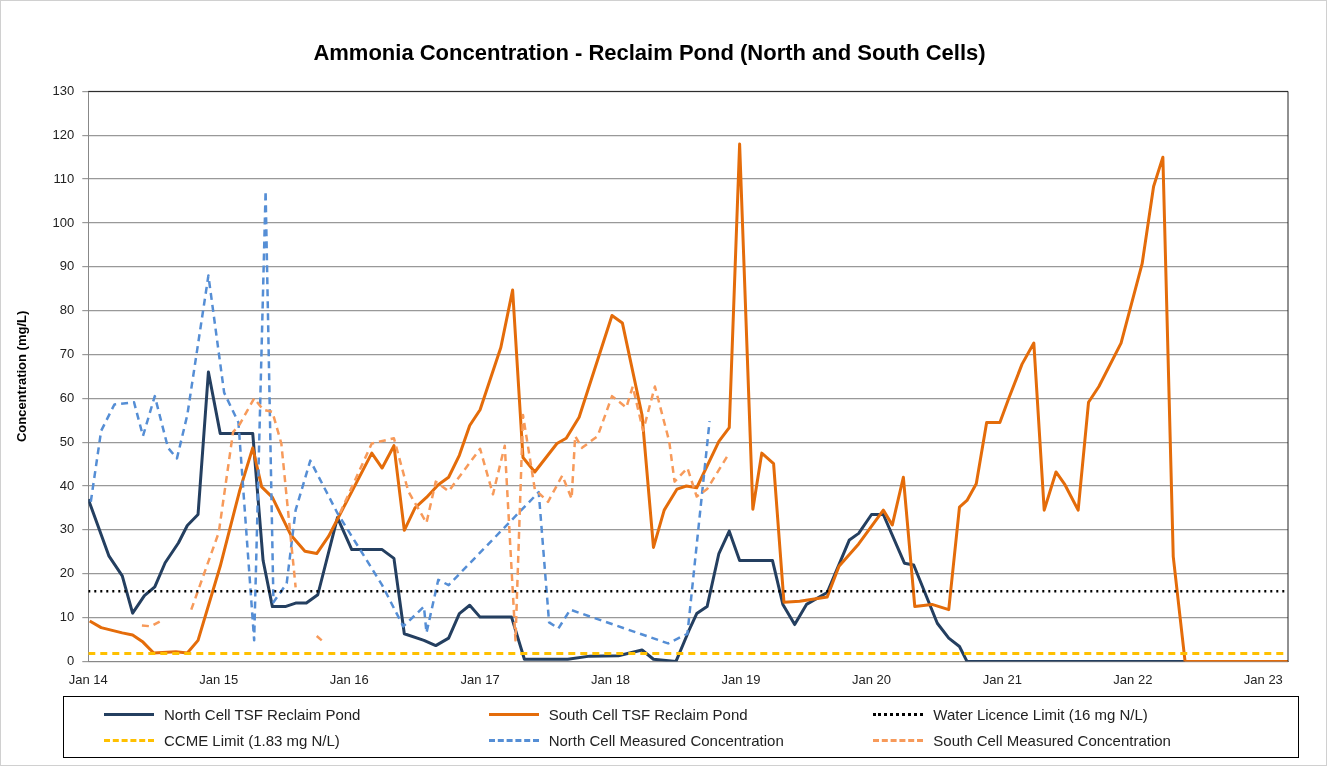 The height and width of the screenshot is (766, 1327). What do you see at coordinates (67, 485) in the screenshot?
I see `y-tick-label: 40` at bounding box center [67, 485].